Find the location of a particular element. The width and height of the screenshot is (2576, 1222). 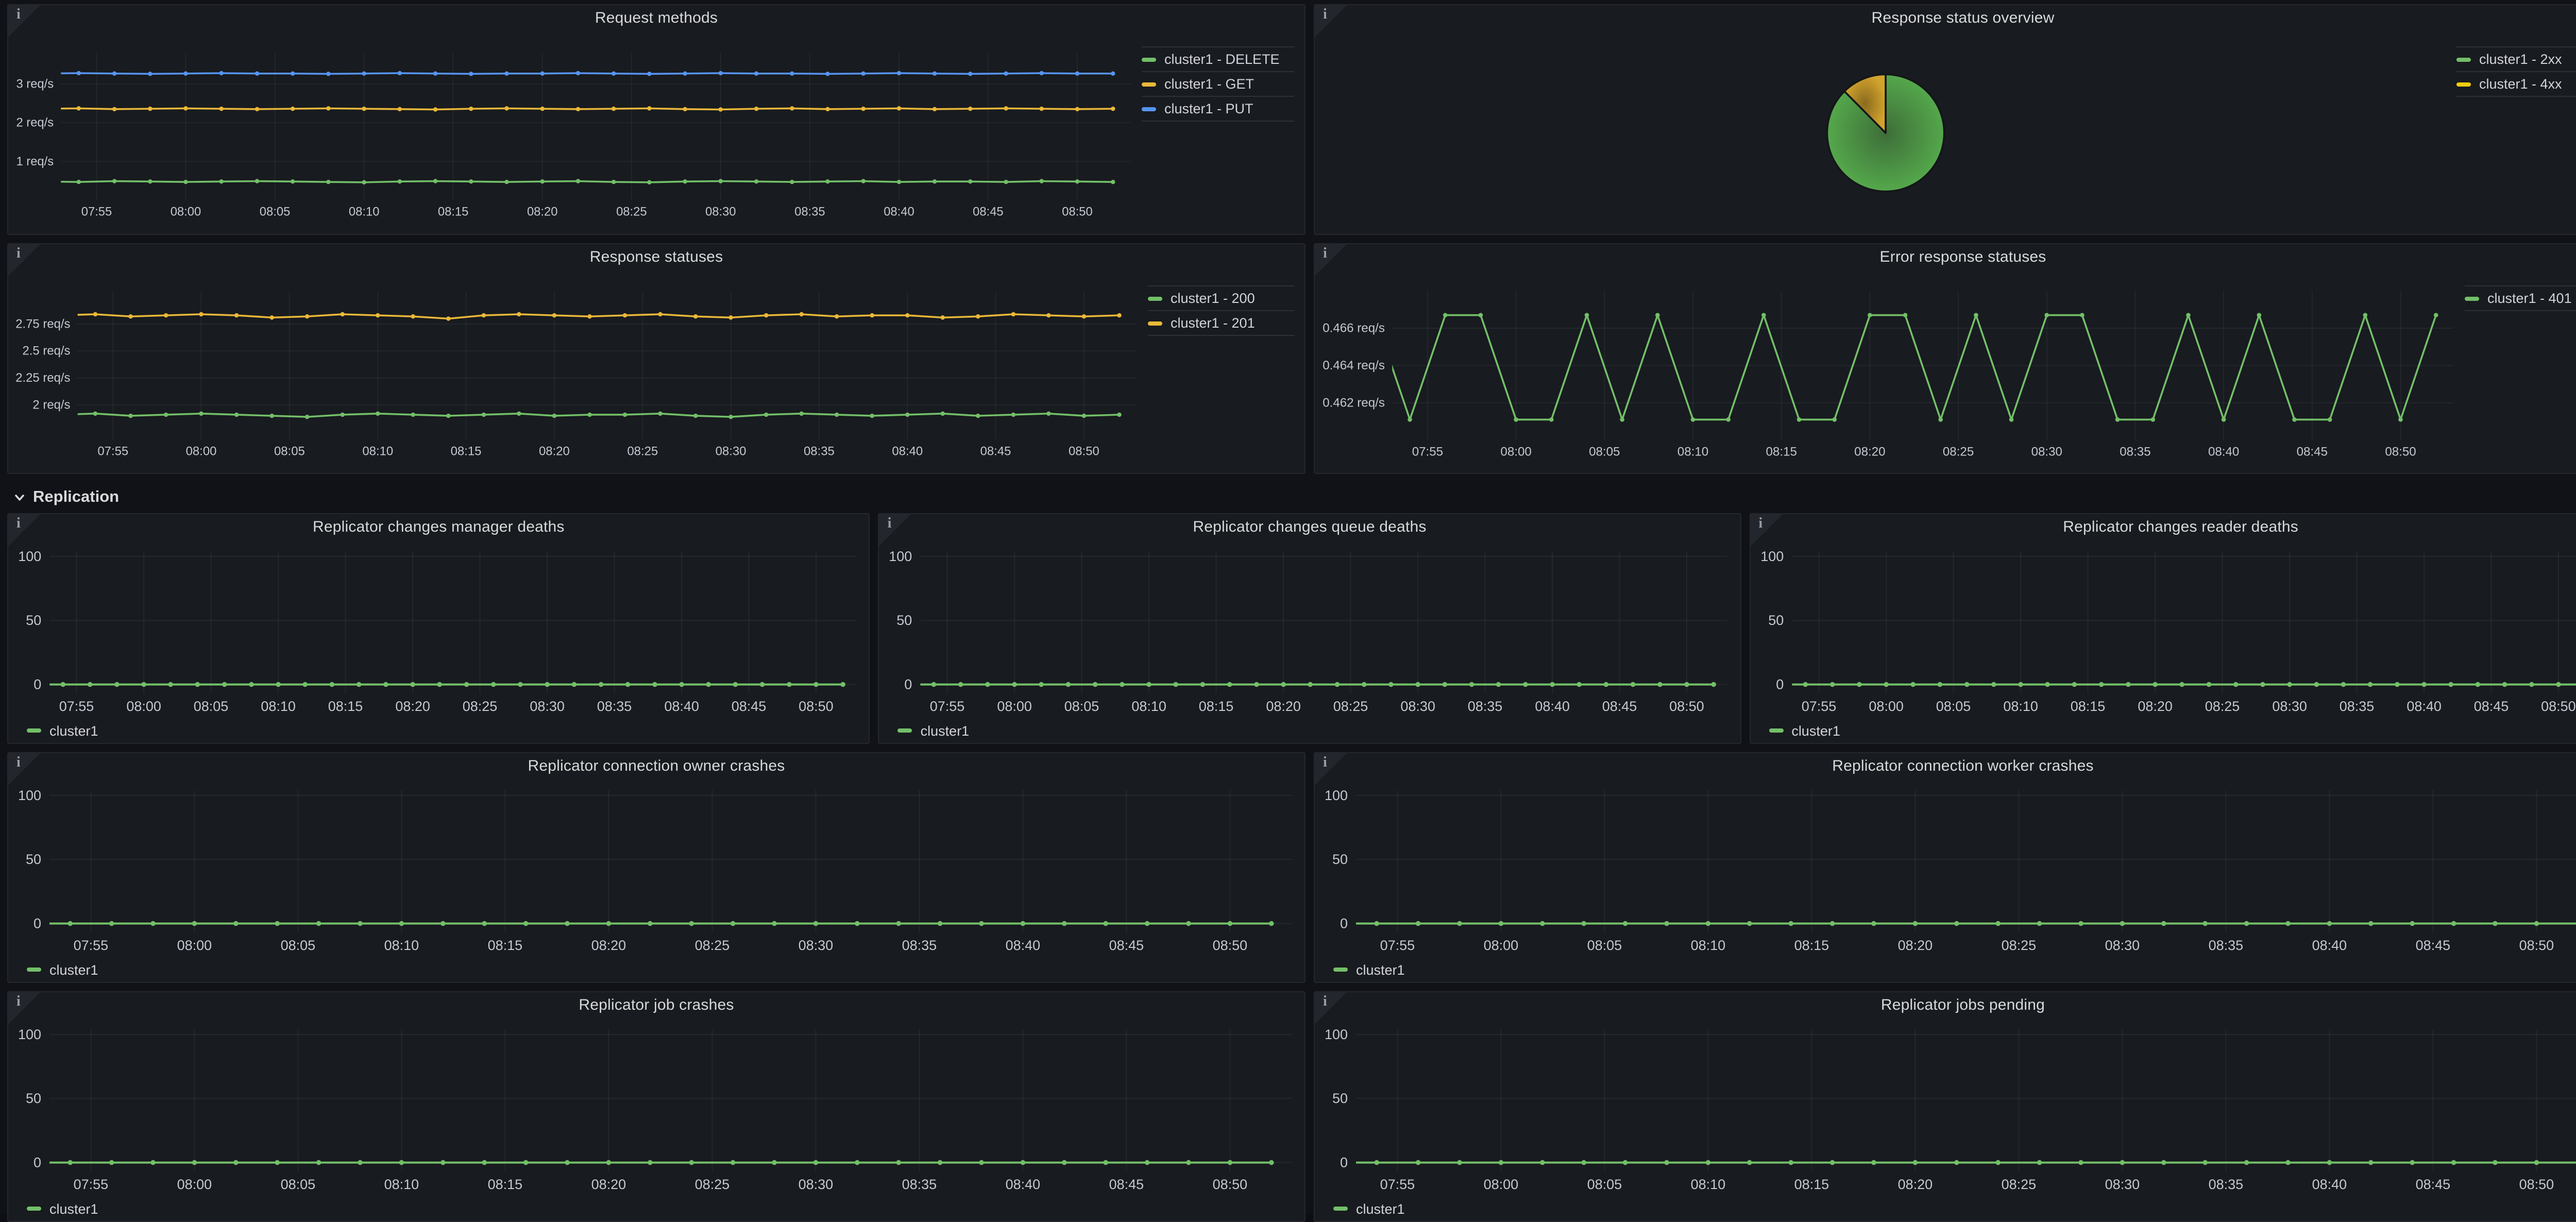

legend-label: cluster1 - 201 is located at coordinates (1213, 323).